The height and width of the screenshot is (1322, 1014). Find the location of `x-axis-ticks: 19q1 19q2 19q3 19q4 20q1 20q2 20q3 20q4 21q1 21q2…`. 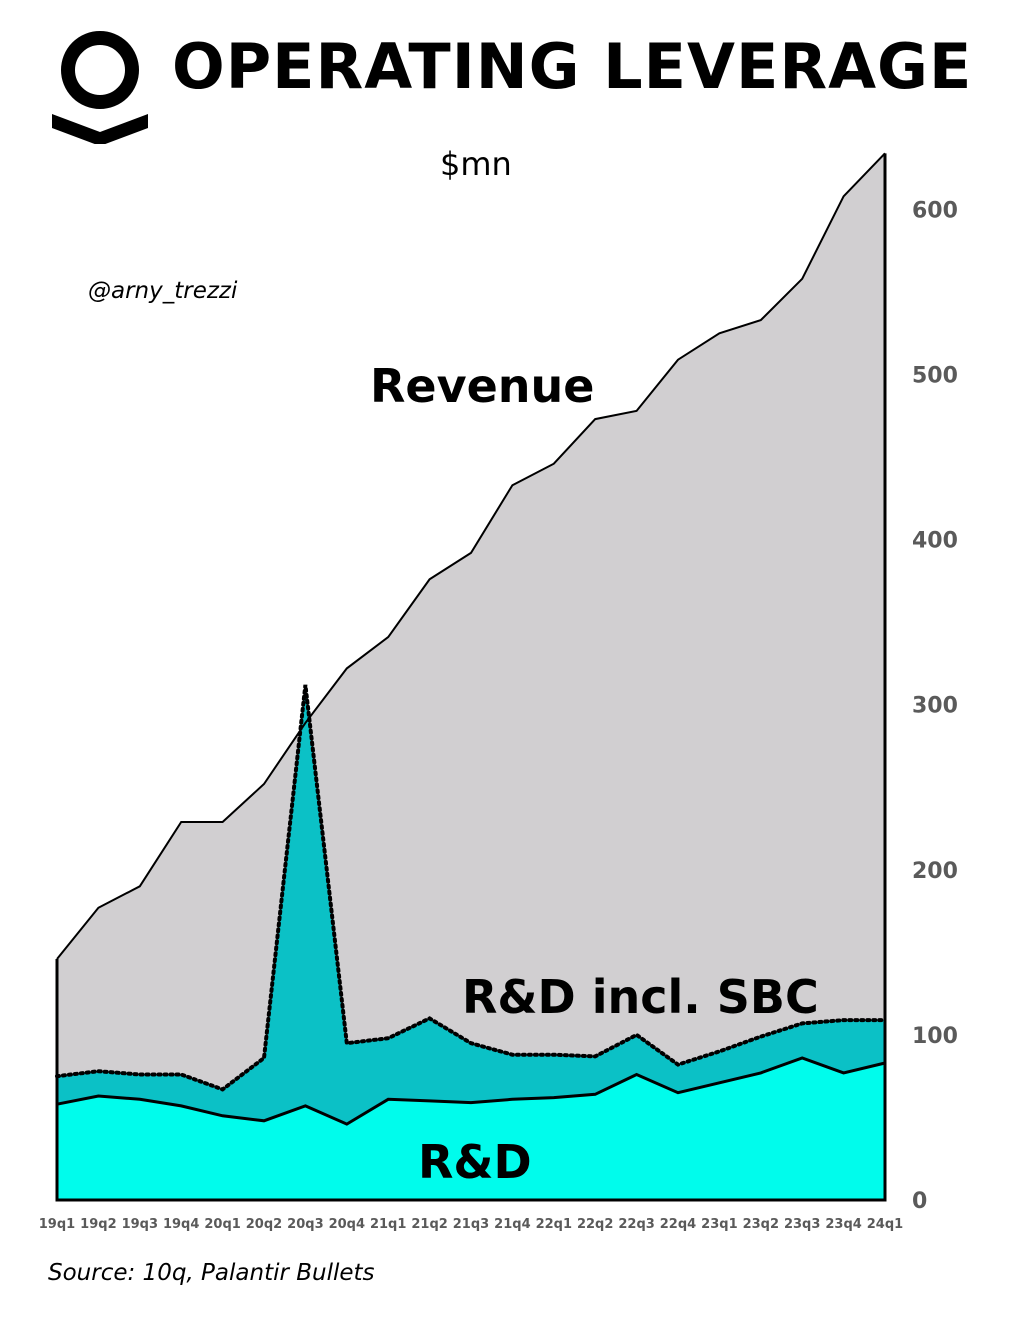

x-axis-ticks: 19q1 19q2 19q3 19q4 20q1 20q2 20q3 20q4 21q1 21q2… is located at coordinates (471, 1224).